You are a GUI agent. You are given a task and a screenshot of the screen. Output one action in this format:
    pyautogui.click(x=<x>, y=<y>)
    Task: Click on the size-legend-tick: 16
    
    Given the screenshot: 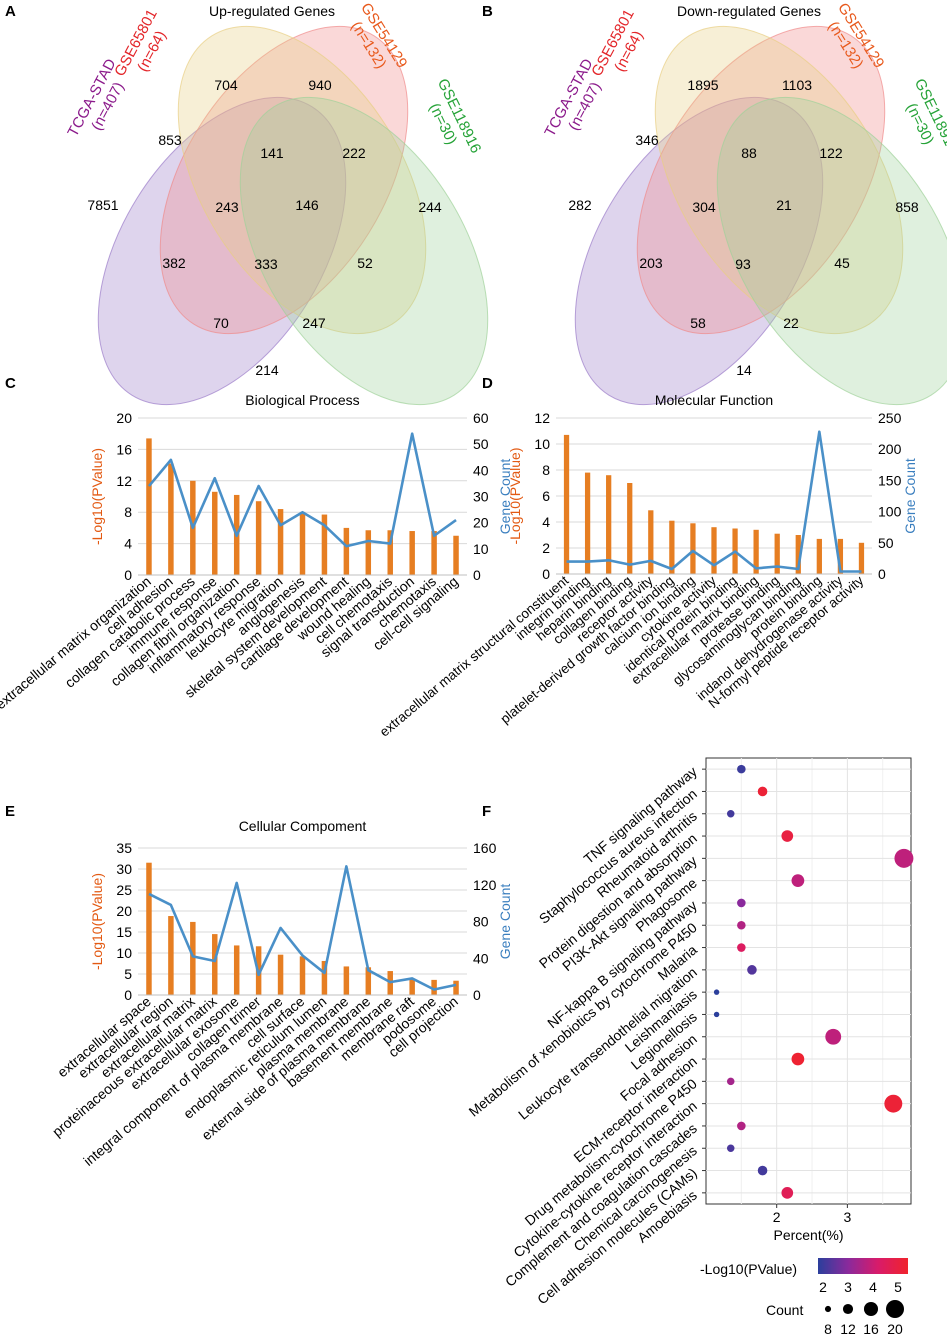 What is the action you would take?
    pyautogui.click(x=871, y=1329)
    